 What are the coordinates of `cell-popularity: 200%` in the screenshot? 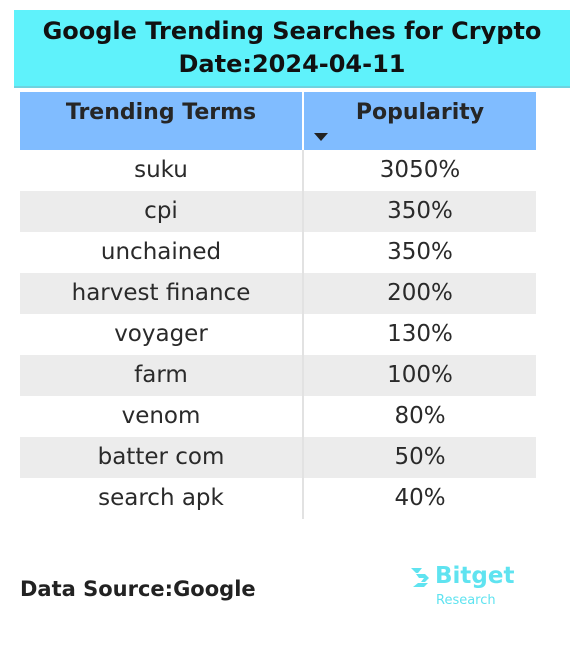 It's located at (420, 293).